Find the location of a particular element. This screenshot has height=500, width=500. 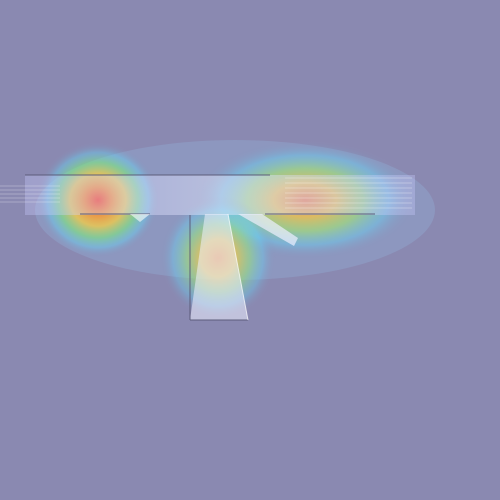

object-stem is located at coordinates (219, 267).